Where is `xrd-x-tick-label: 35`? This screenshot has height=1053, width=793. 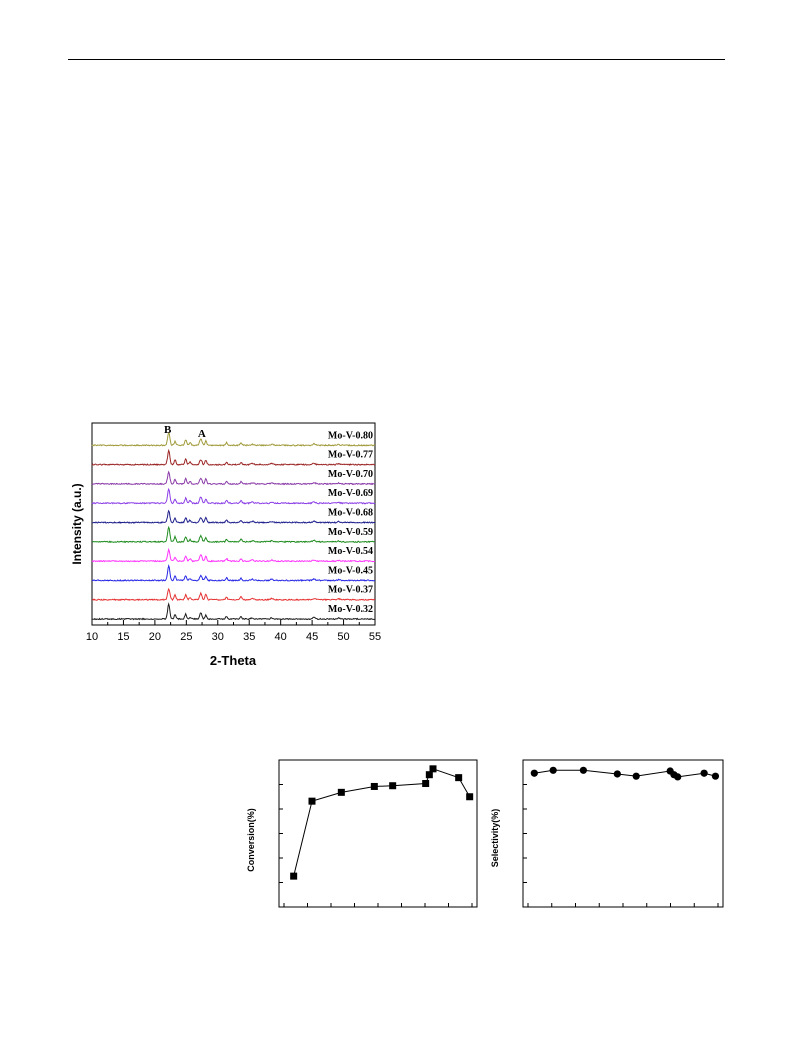 xrd-x-tick-label: 35 is located at coordinates (249, 637).